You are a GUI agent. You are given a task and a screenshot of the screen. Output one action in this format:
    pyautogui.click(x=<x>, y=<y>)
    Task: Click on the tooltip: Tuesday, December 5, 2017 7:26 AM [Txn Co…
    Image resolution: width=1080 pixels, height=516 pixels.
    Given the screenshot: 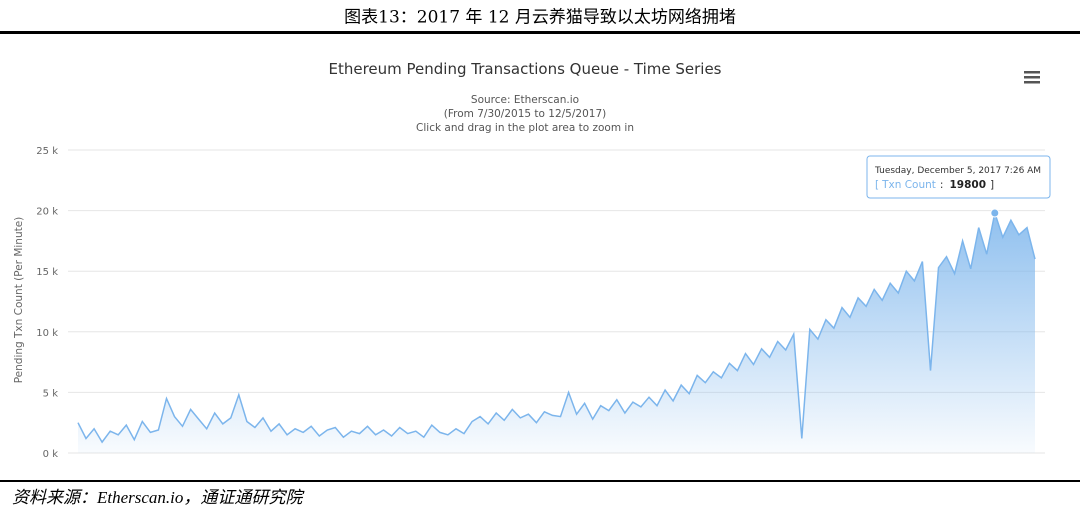 What is the action you would take?
    pyautogui.click(x=958, y=186)
    